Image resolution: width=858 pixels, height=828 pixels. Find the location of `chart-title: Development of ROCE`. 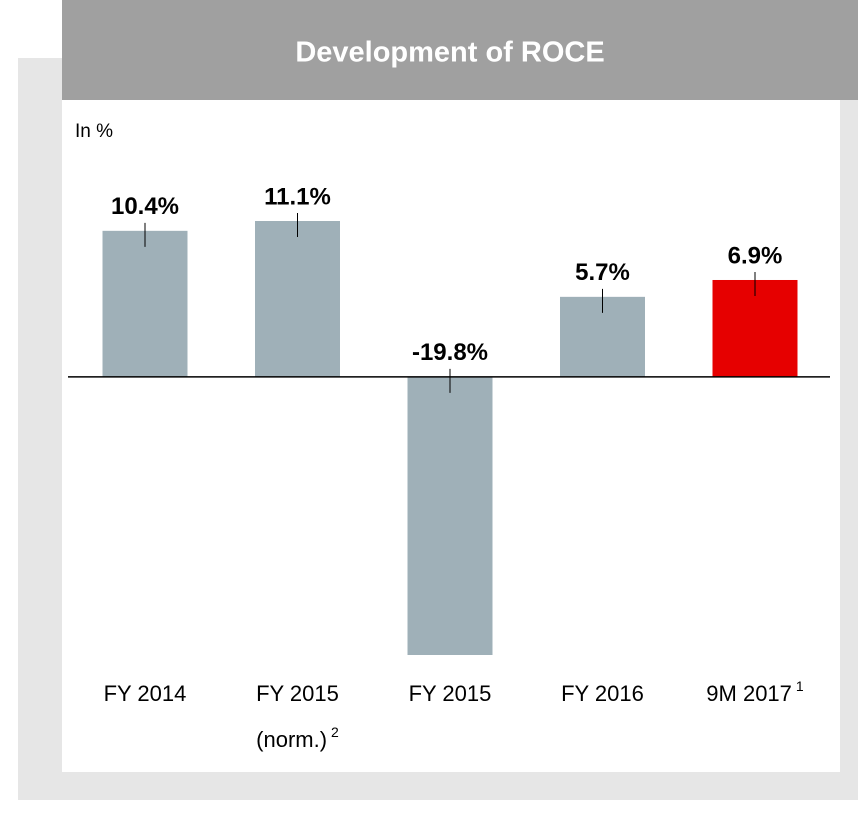

chart-title: Development of ROCE is located at coordinates (449, 53).